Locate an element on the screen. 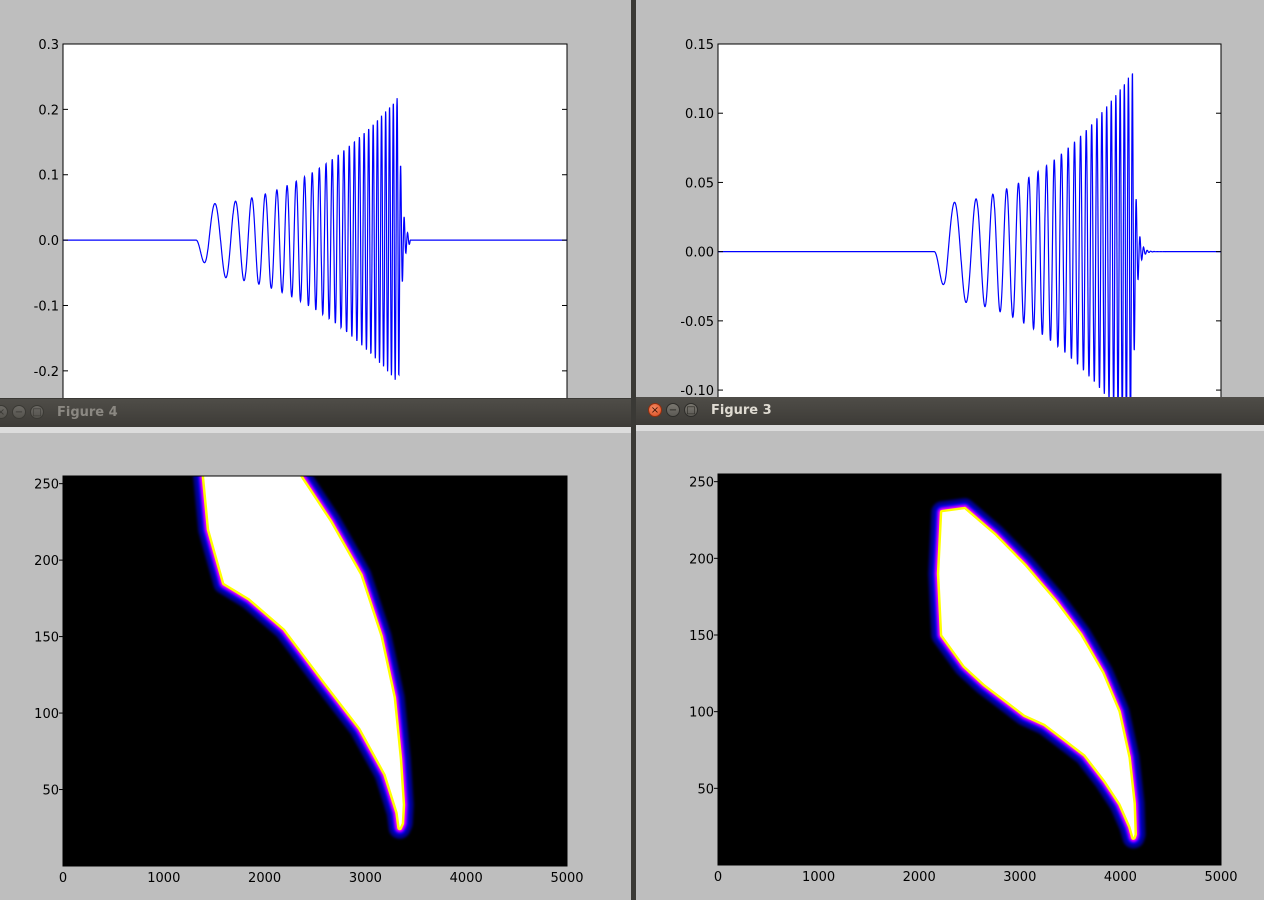  figure3-titlebar: × − □ Figure 3 is located at coordinates (950, 411).